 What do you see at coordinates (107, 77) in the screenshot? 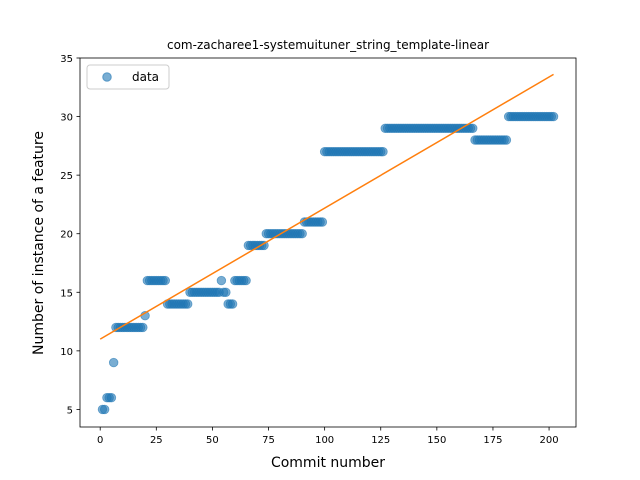
I see `legend-marker` at bounding box center [107, 77].